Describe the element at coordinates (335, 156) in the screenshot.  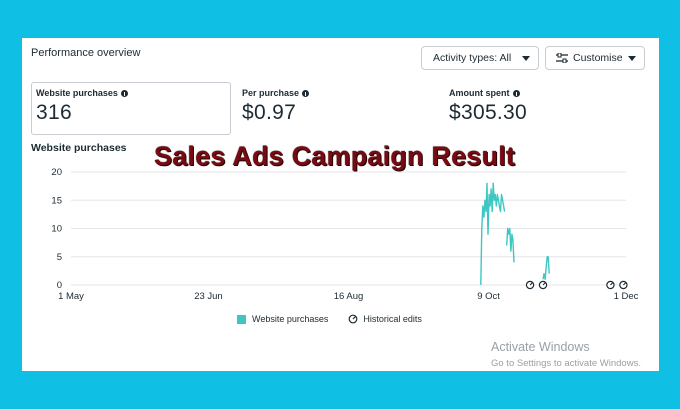
I see `overlay-title: Sales Ads Campaign Result` at that location.